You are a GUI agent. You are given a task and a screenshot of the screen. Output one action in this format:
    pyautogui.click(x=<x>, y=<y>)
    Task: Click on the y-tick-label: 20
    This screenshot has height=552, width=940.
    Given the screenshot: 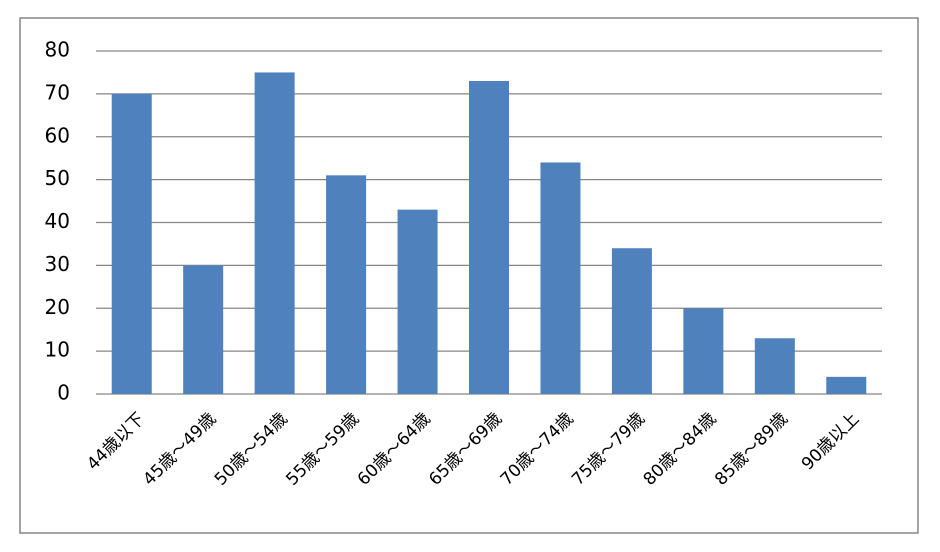 What is the action you would take?
    pyautogui.click(x=57, y=307)
    